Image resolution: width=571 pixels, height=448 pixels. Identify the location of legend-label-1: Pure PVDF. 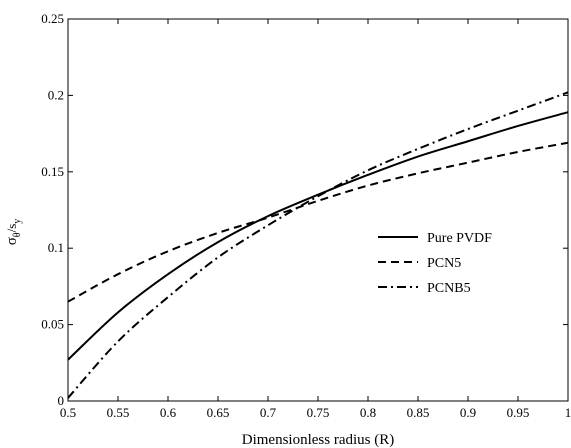
(459, 238).